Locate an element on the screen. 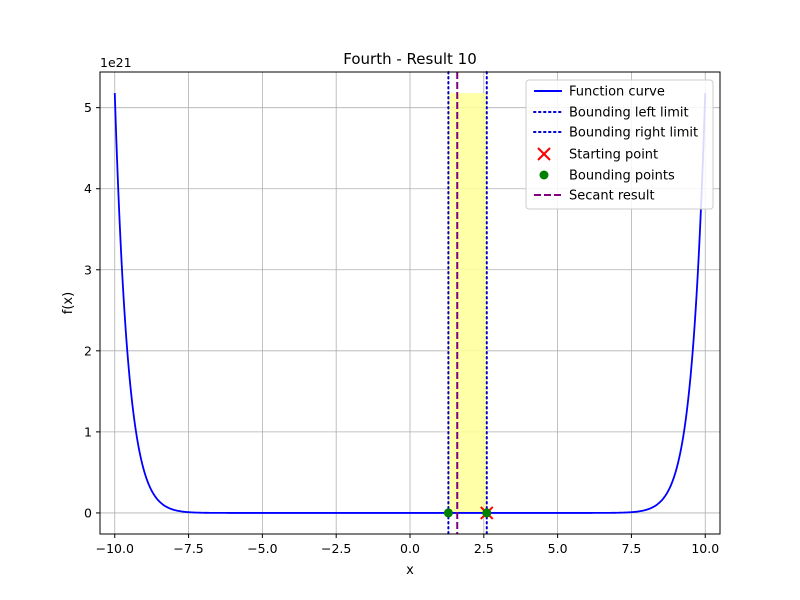  x-tick-label: −5.0 is located at coordinates (262, 548).